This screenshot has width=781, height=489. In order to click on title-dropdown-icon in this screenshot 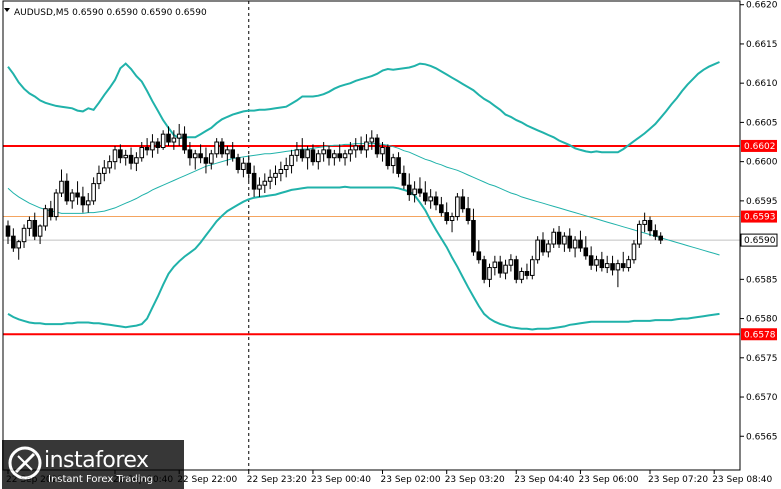, I will do `click(7, 10)`.